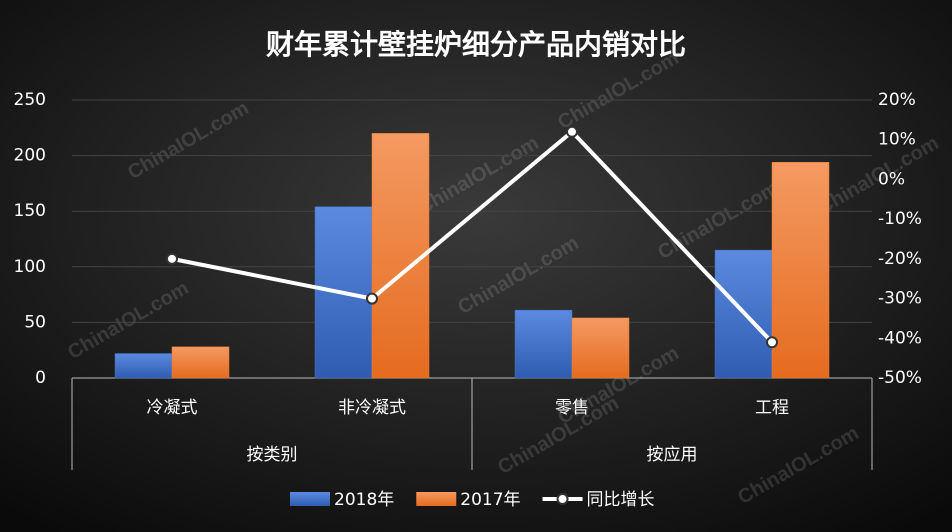 The height and width of the screenshot is (532, 952). What do you see at coordinates (372, 408) in the screenshot?
I see `x-tick-label: 非冷凝式` at bounding box center [372, 408].